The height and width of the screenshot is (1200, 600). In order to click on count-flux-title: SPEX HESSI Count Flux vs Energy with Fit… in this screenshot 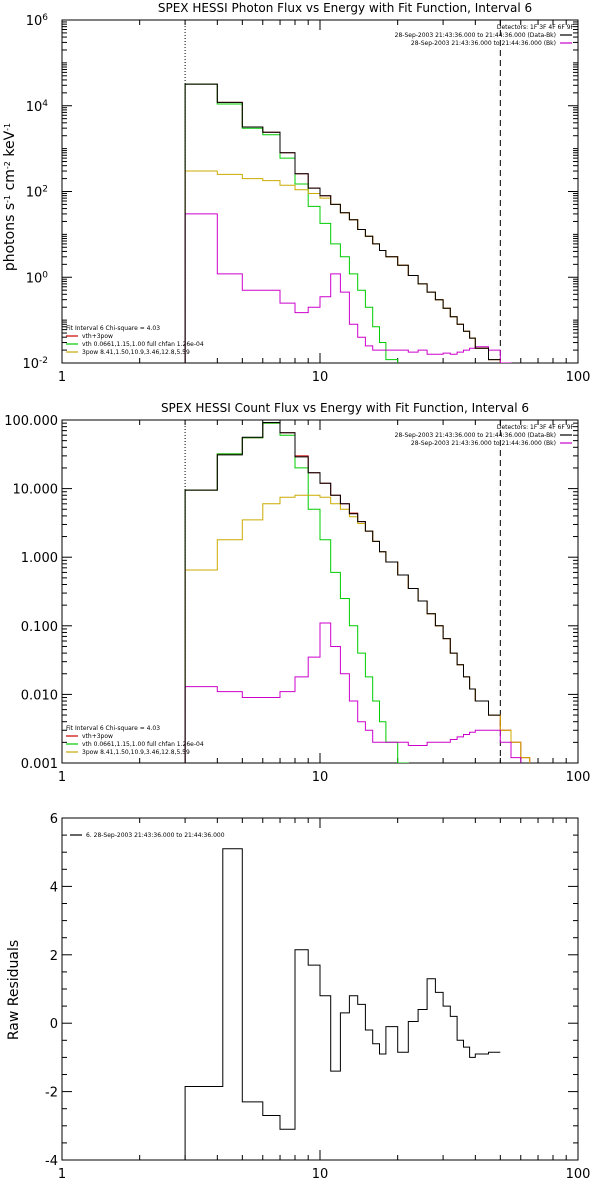, I will do `click(345, 408)`.